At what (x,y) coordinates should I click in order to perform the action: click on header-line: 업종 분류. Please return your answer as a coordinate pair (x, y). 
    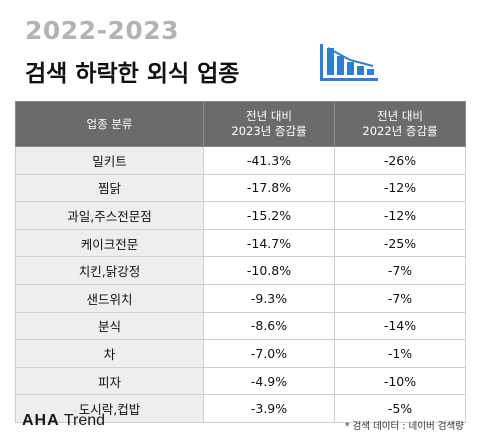
    Looking at the image, I should click on (109, 123).